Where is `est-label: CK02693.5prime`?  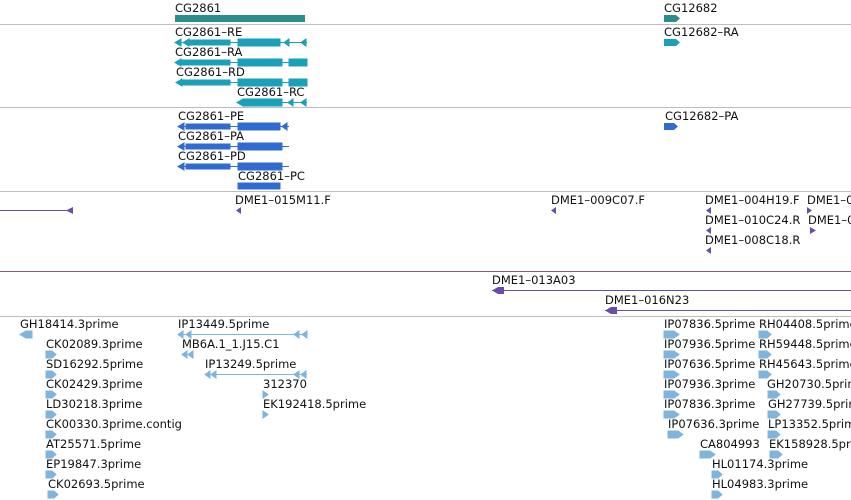 est-label: CK02693.5prime is located at coordinates (96, 484).